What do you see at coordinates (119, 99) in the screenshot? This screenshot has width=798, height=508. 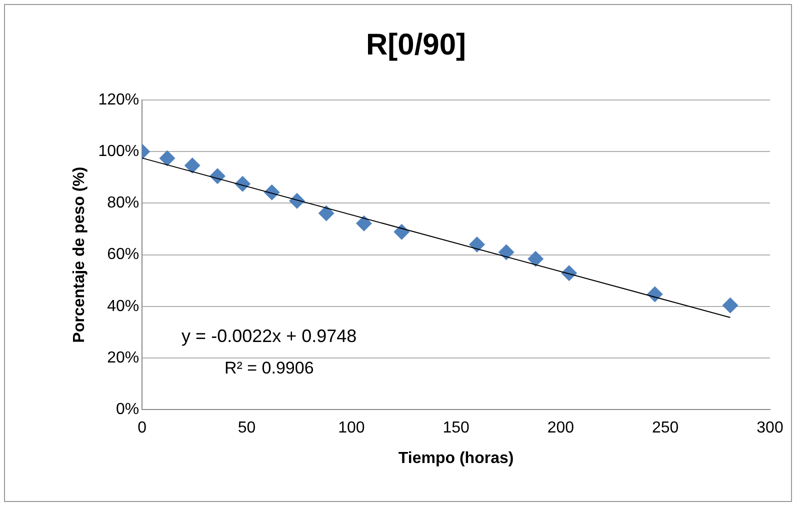 I see `y-tick-label: 120%` at bounding box center [119, 99].